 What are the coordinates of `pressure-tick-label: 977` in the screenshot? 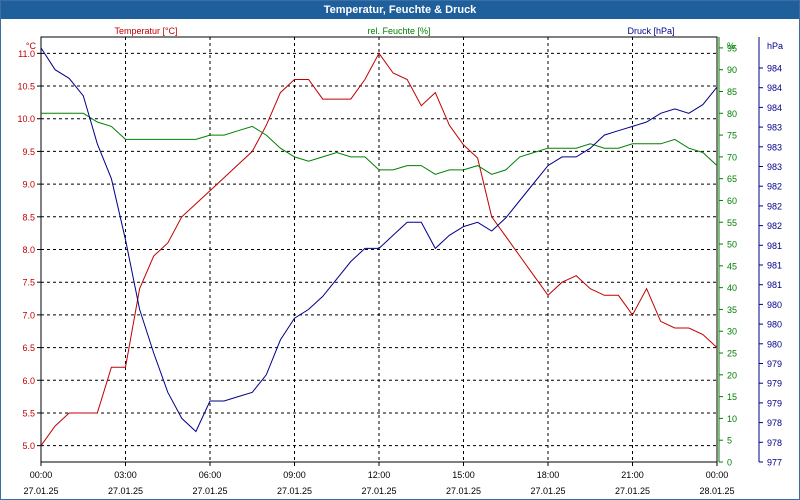 It's located at (774, 463).